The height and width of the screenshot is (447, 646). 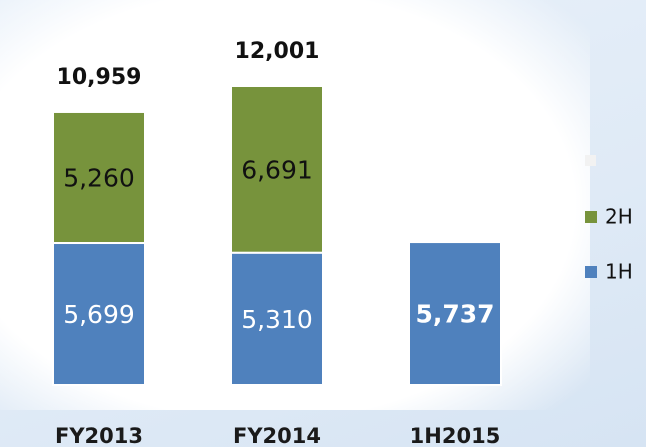 I want to click on value-label: 6,691, so click(x=277, y=169).